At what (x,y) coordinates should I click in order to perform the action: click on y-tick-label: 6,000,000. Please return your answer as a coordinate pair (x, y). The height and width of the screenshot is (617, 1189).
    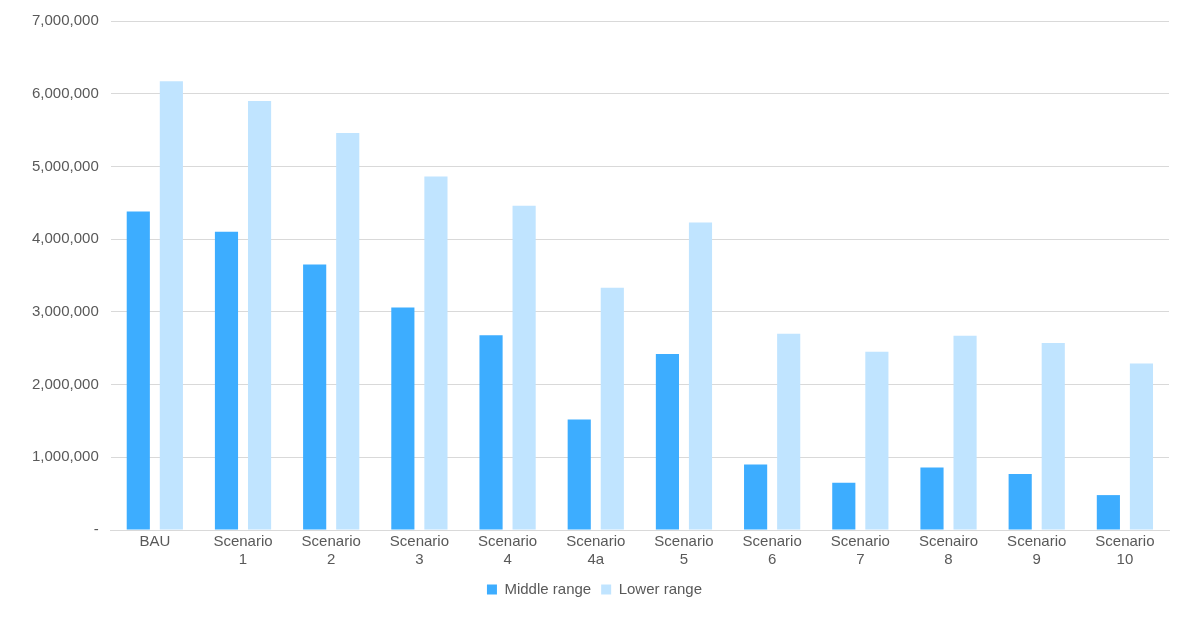
    Looking at the image, I should click on (65, 92).